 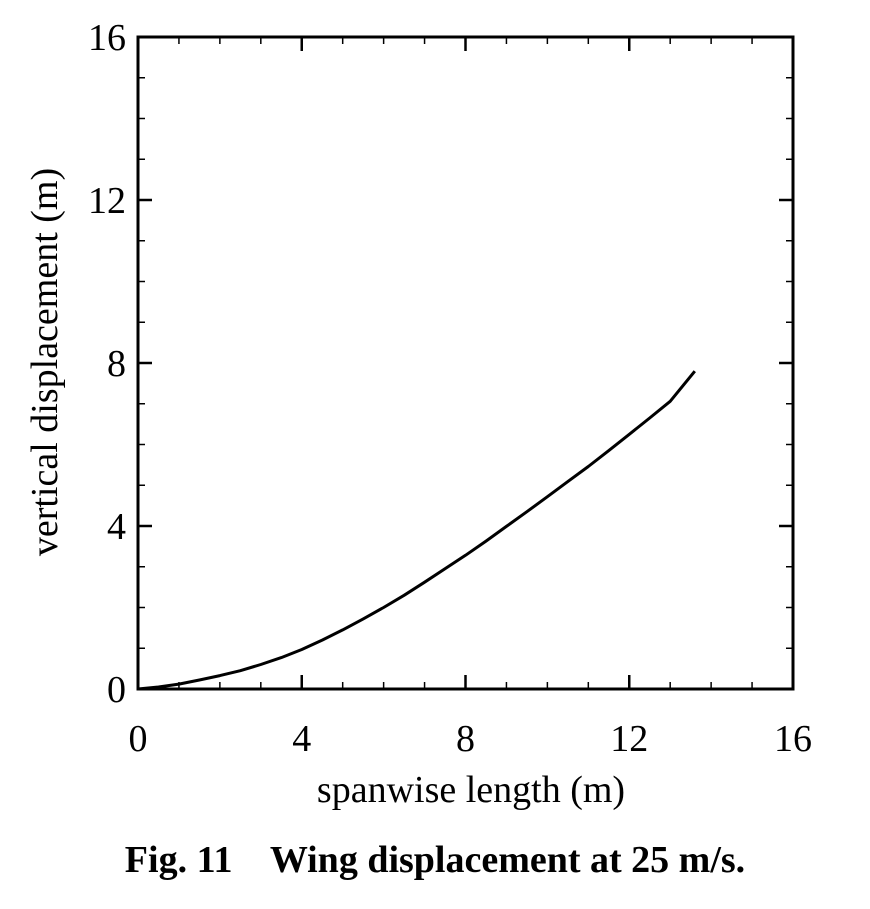 I want to click on x-tick-labels: 0 4 8 12 16, so click(x=471, y=739).